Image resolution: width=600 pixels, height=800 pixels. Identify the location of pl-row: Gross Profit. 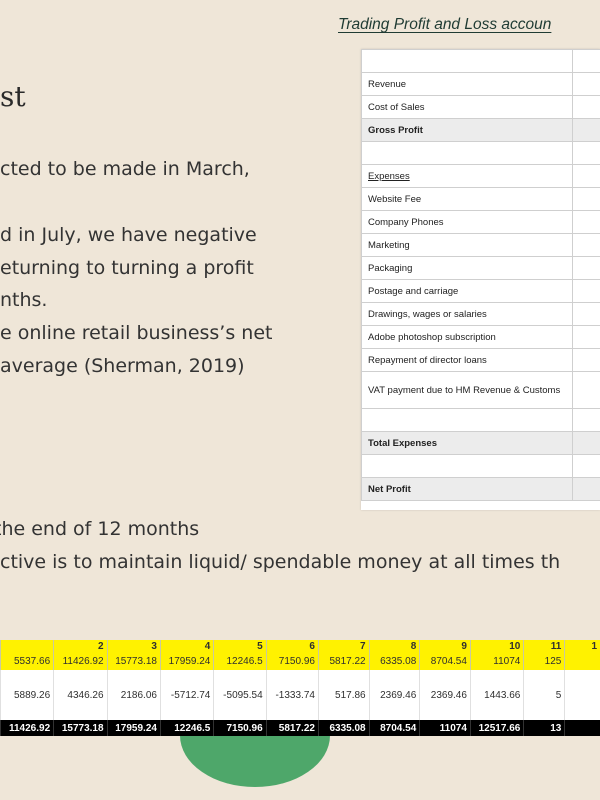
(480, 130).